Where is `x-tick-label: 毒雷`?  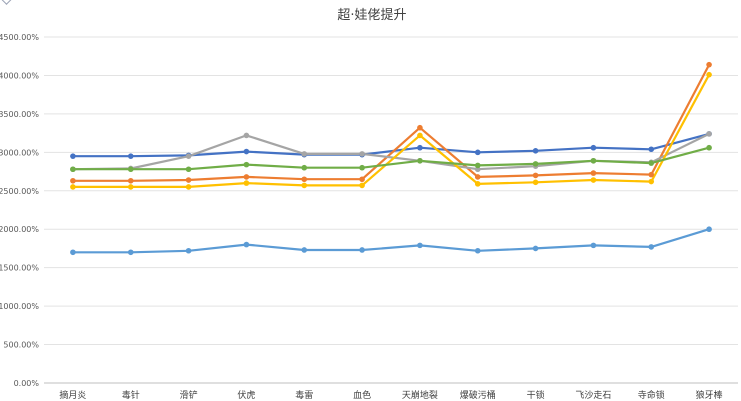 x-tick-label: 毒雷 is located at coordinates (304, 395).